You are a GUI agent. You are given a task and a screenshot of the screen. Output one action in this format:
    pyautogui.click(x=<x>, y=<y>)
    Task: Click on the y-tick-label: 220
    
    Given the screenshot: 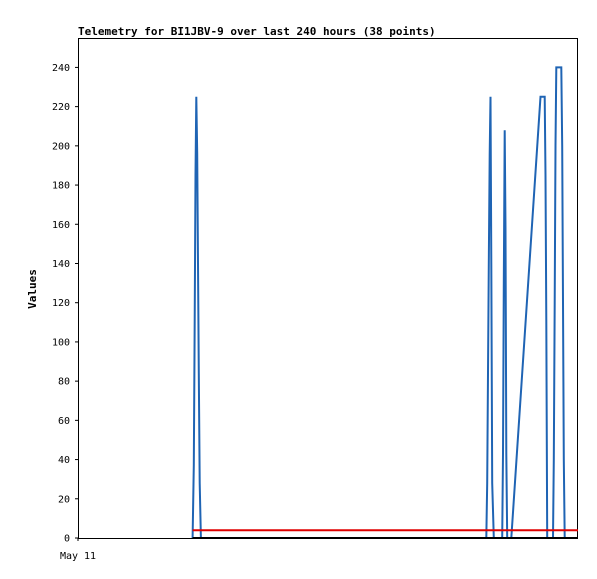 What is the action you would take?
    pyautogui.click(x=61, y=107)
    